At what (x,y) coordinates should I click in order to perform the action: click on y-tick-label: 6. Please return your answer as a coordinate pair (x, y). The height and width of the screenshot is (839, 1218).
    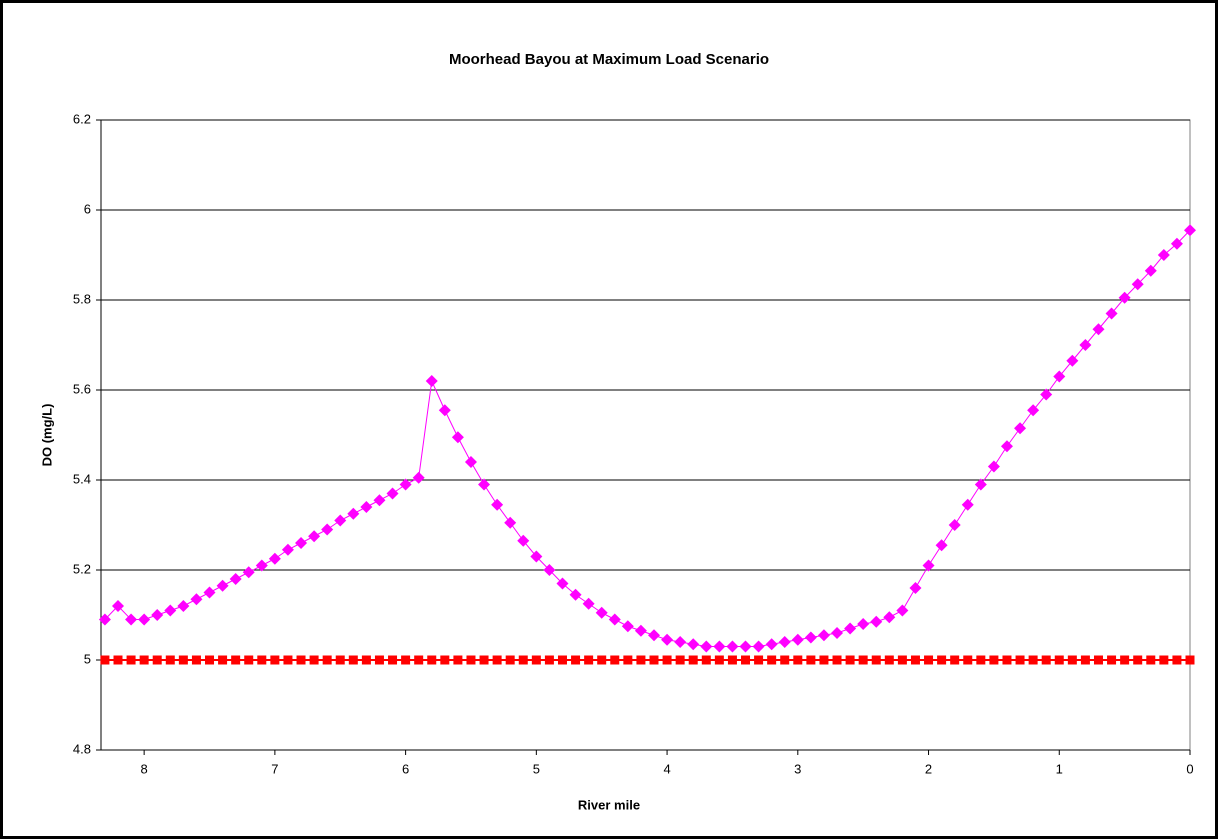
    Looking at the image, I should click on (87, 208).